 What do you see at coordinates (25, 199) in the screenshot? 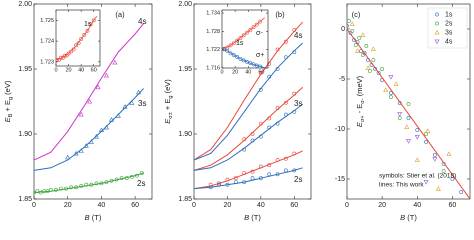
I see `y-tick-label: 1.85` at bounding box center [25, 199].